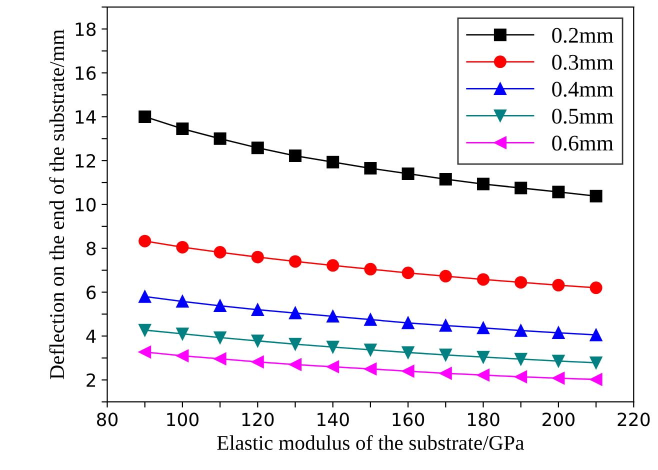  What do you see at coordinates (583, 89) in the screenshot?
I see `legend-label: 0.4mm` at bounding box center [583, 89].